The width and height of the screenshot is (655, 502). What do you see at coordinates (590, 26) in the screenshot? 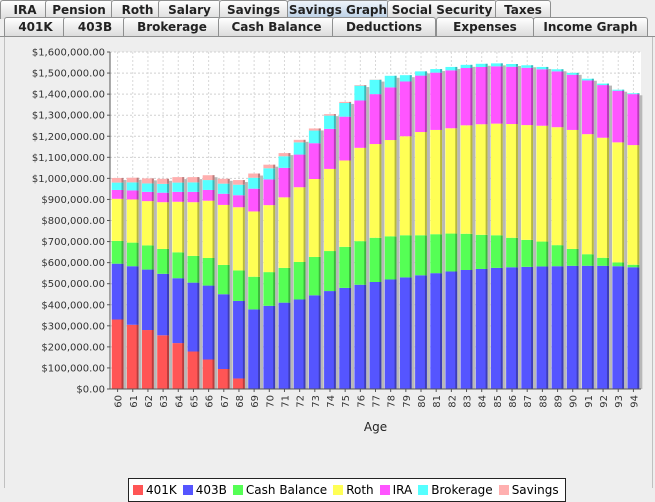
I see `tab-income-graph: Income Graph` at bounding box center [590, 26].